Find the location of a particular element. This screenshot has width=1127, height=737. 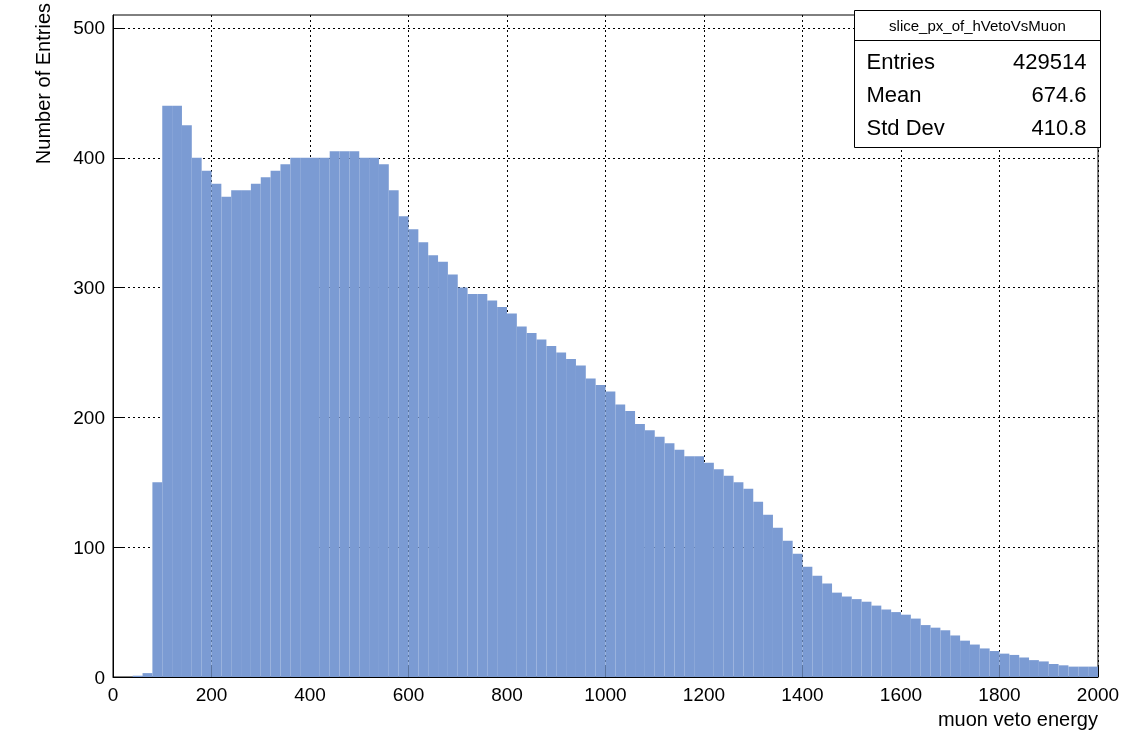

x-tick-label: 1200 is located at coordinates (704, 694).